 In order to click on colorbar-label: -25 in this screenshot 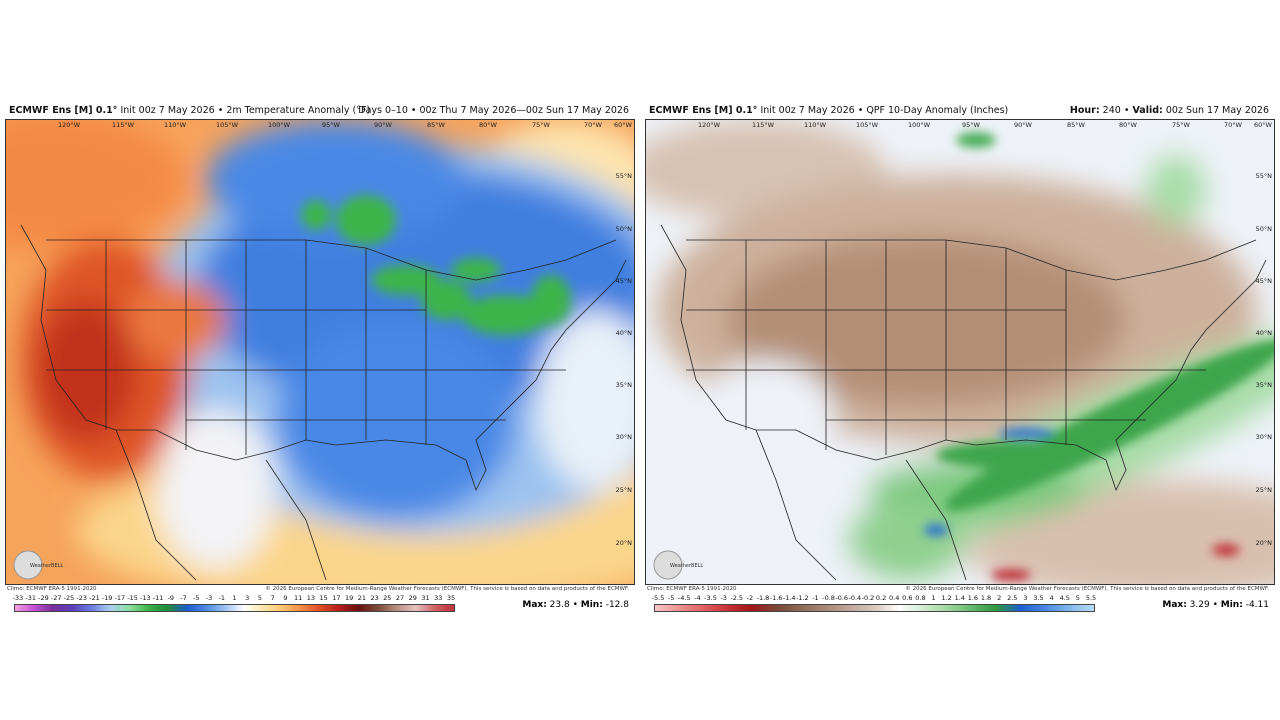, I will do `click(69, 598)`.